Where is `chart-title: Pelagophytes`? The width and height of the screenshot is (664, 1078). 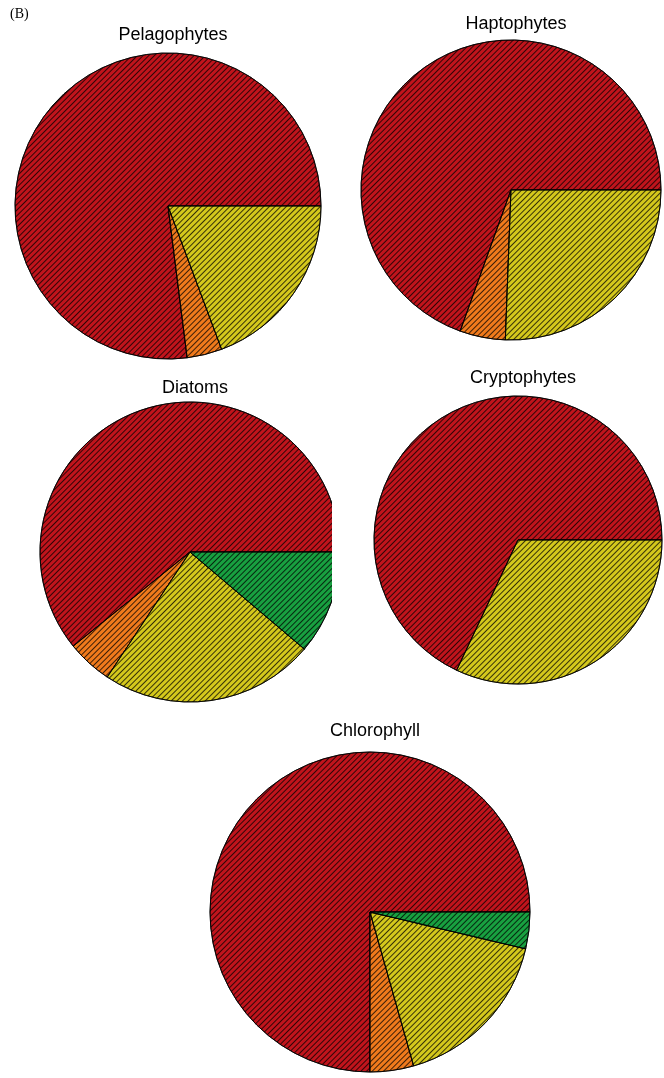 chart-title: Pelagophytes is located at coordinates (173, 34).